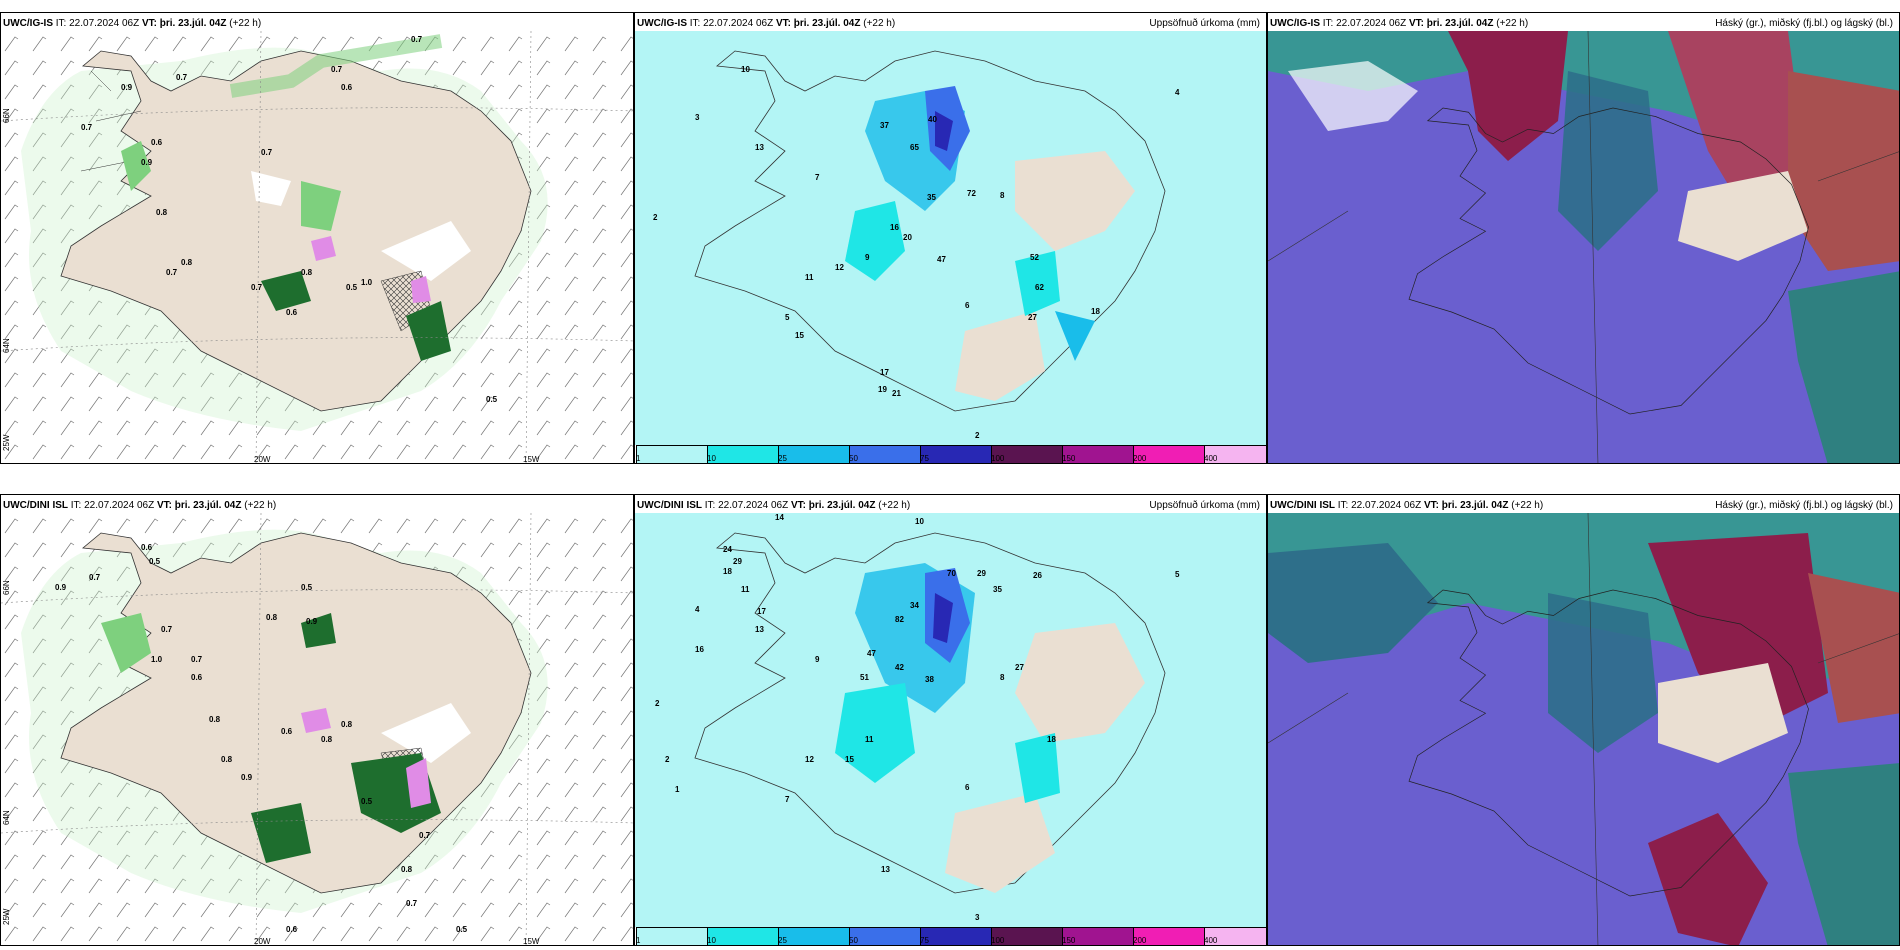 The image size is (1900, 950). What do you see at coordinates (930, 231) in the screenshot?
I see `iceland-outline` at bounding box center [930, 231].